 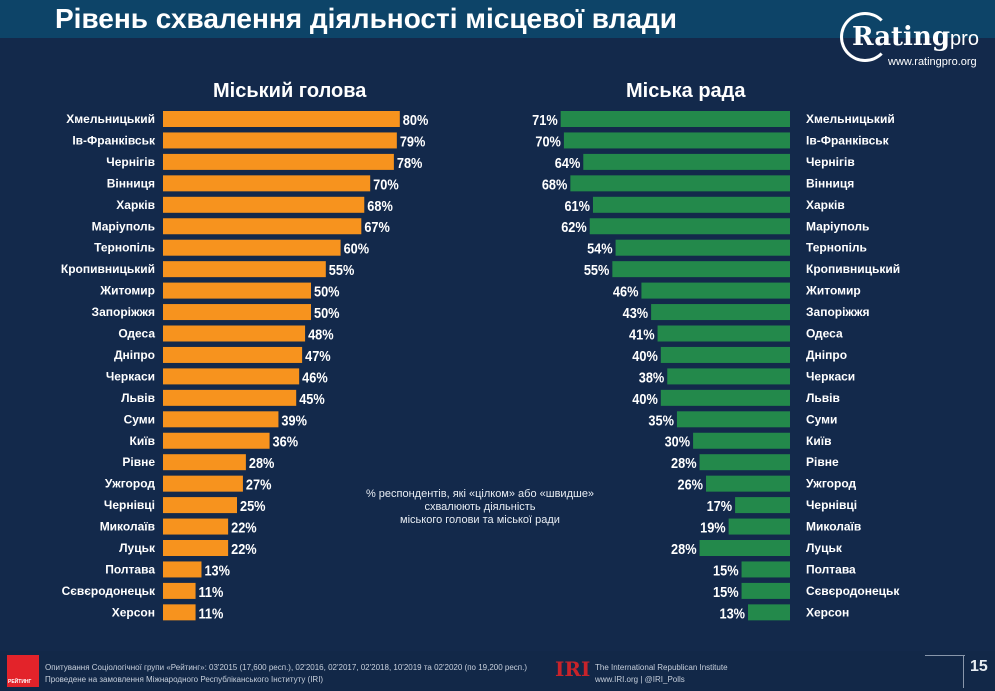 What do you see at coordinates (130, 569) in the screenshot?
I see `category-label: Полтава` at bounding box center [130, 569].